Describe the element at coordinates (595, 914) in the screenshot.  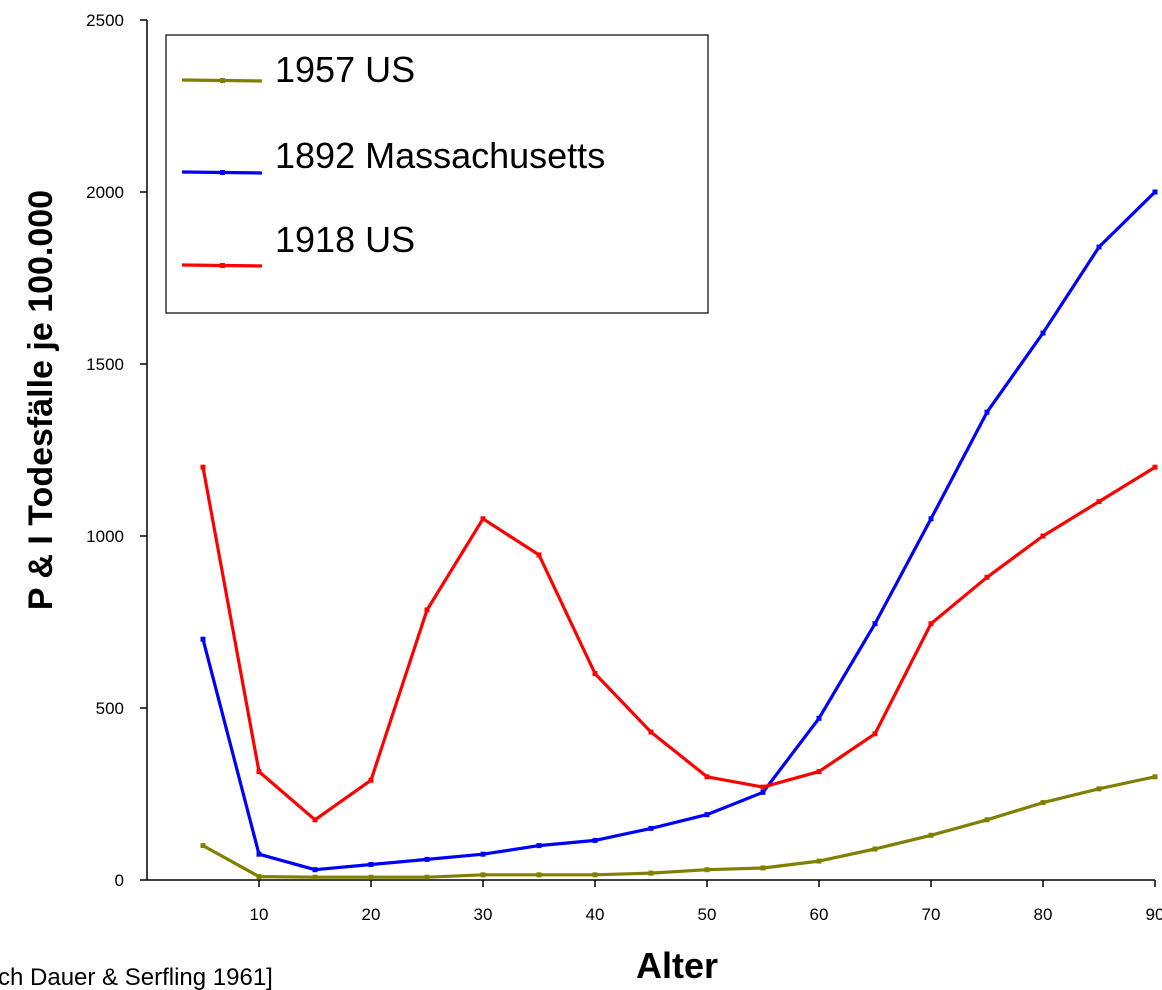
I see `x-tick-label: 40` at that location.